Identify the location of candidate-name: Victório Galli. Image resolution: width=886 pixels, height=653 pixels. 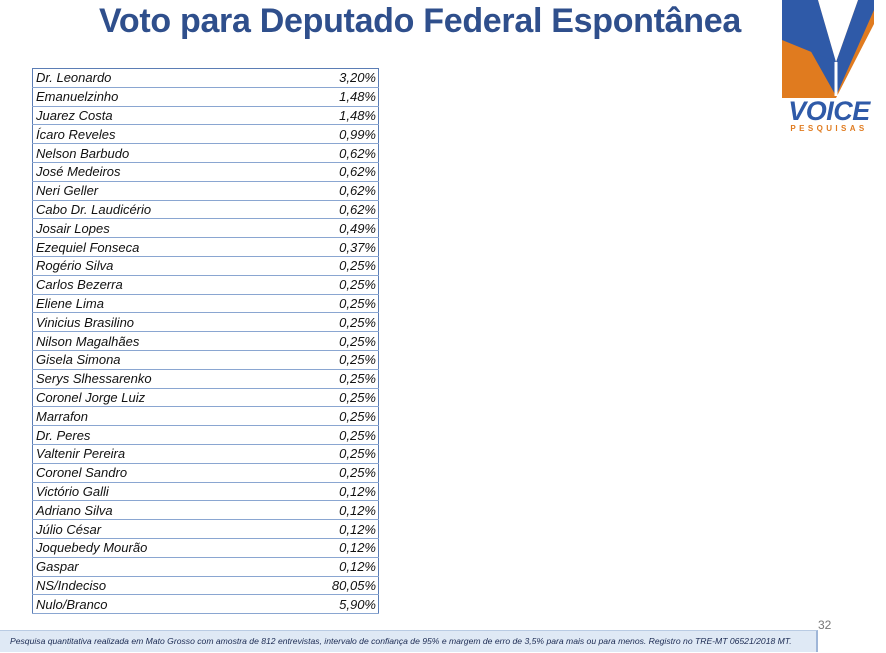
(162, 492).